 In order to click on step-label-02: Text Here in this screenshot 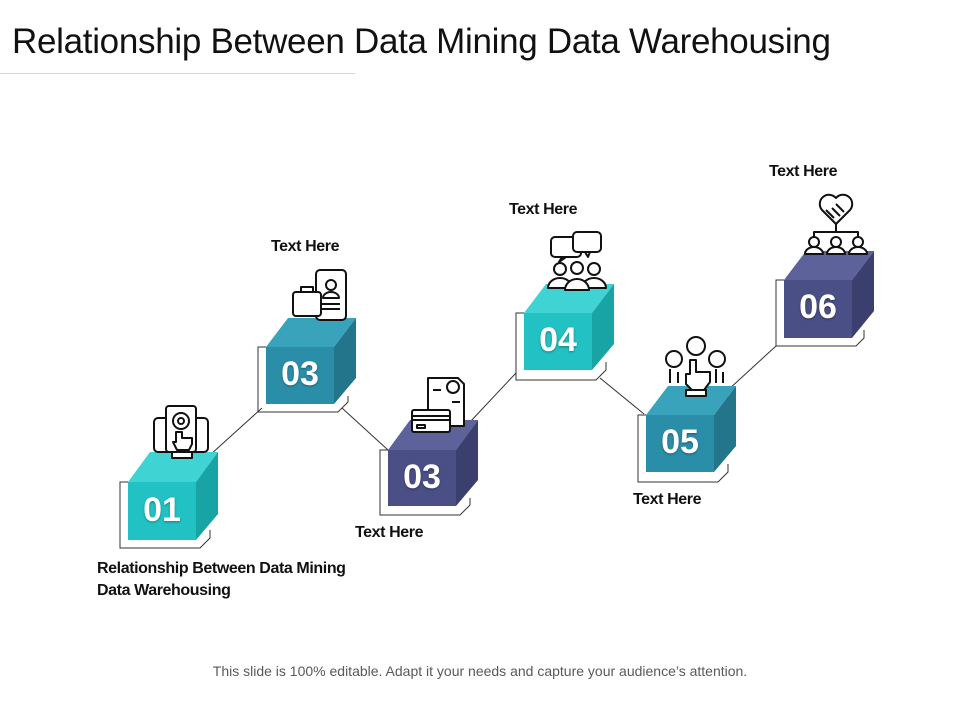, I will do `click(305, 246)`.